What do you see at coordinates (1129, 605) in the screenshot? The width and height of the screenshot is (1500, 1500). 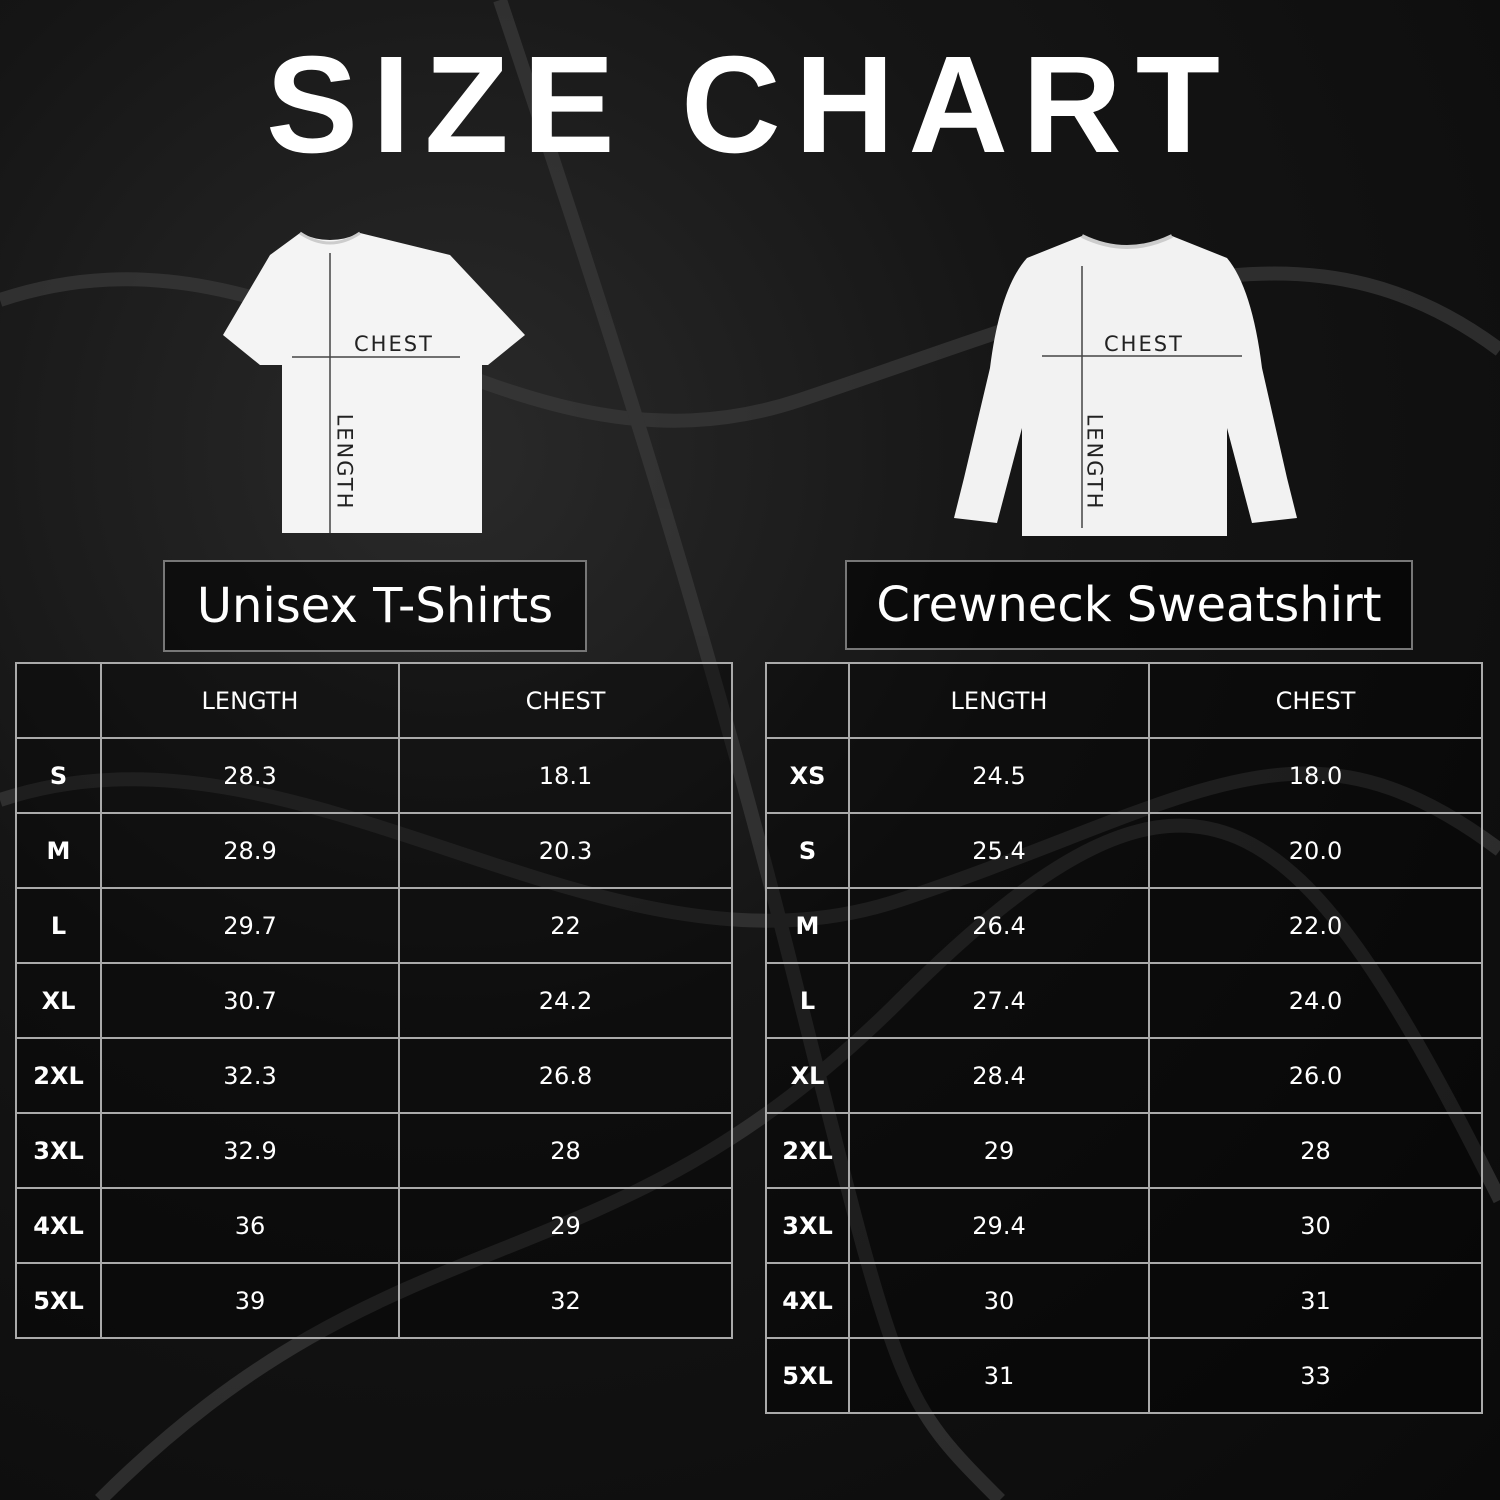 I see `sweatshirt-title: Crewneck Sweatshirt` at bounding box center [1129, 605].